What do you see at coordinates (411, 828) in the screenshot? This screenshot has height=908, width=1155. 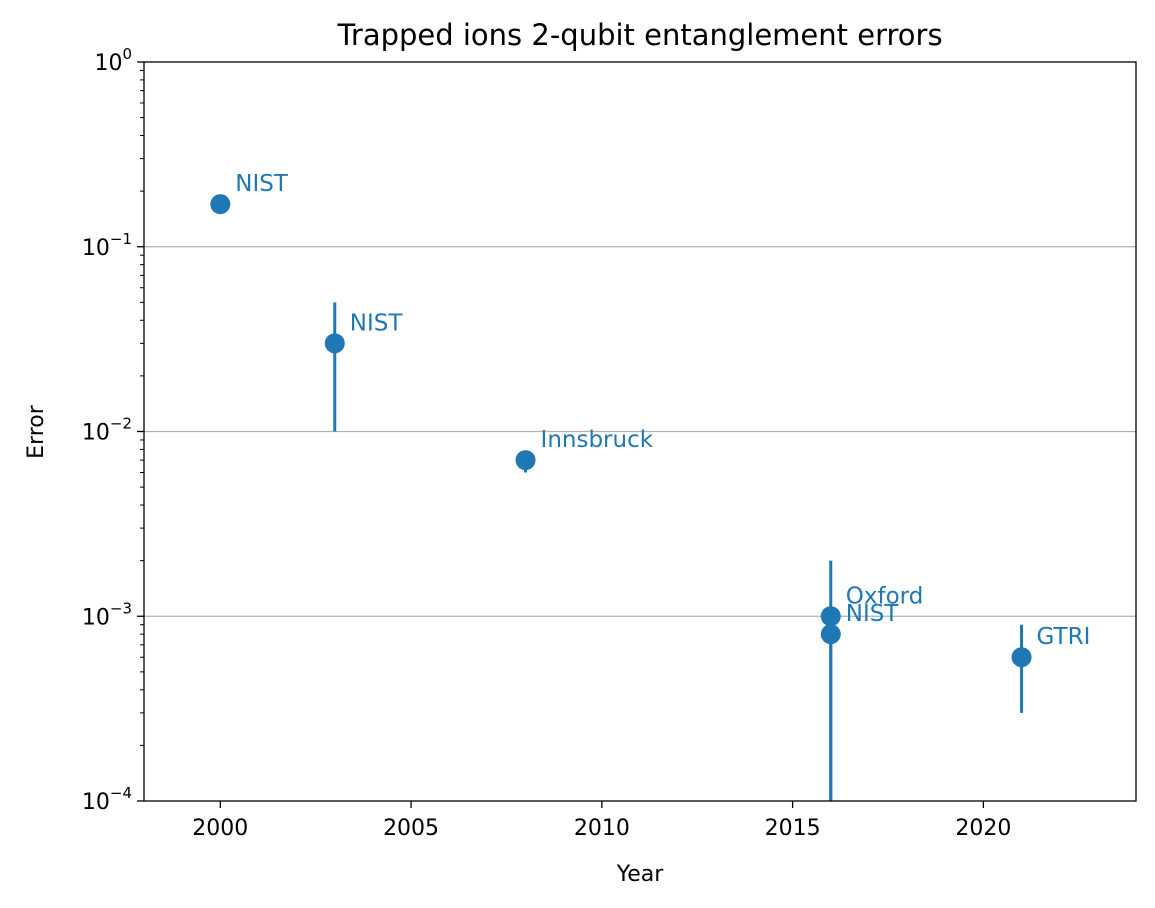 I see `x-tick-label: 2005` at bounding box center [411, 828].